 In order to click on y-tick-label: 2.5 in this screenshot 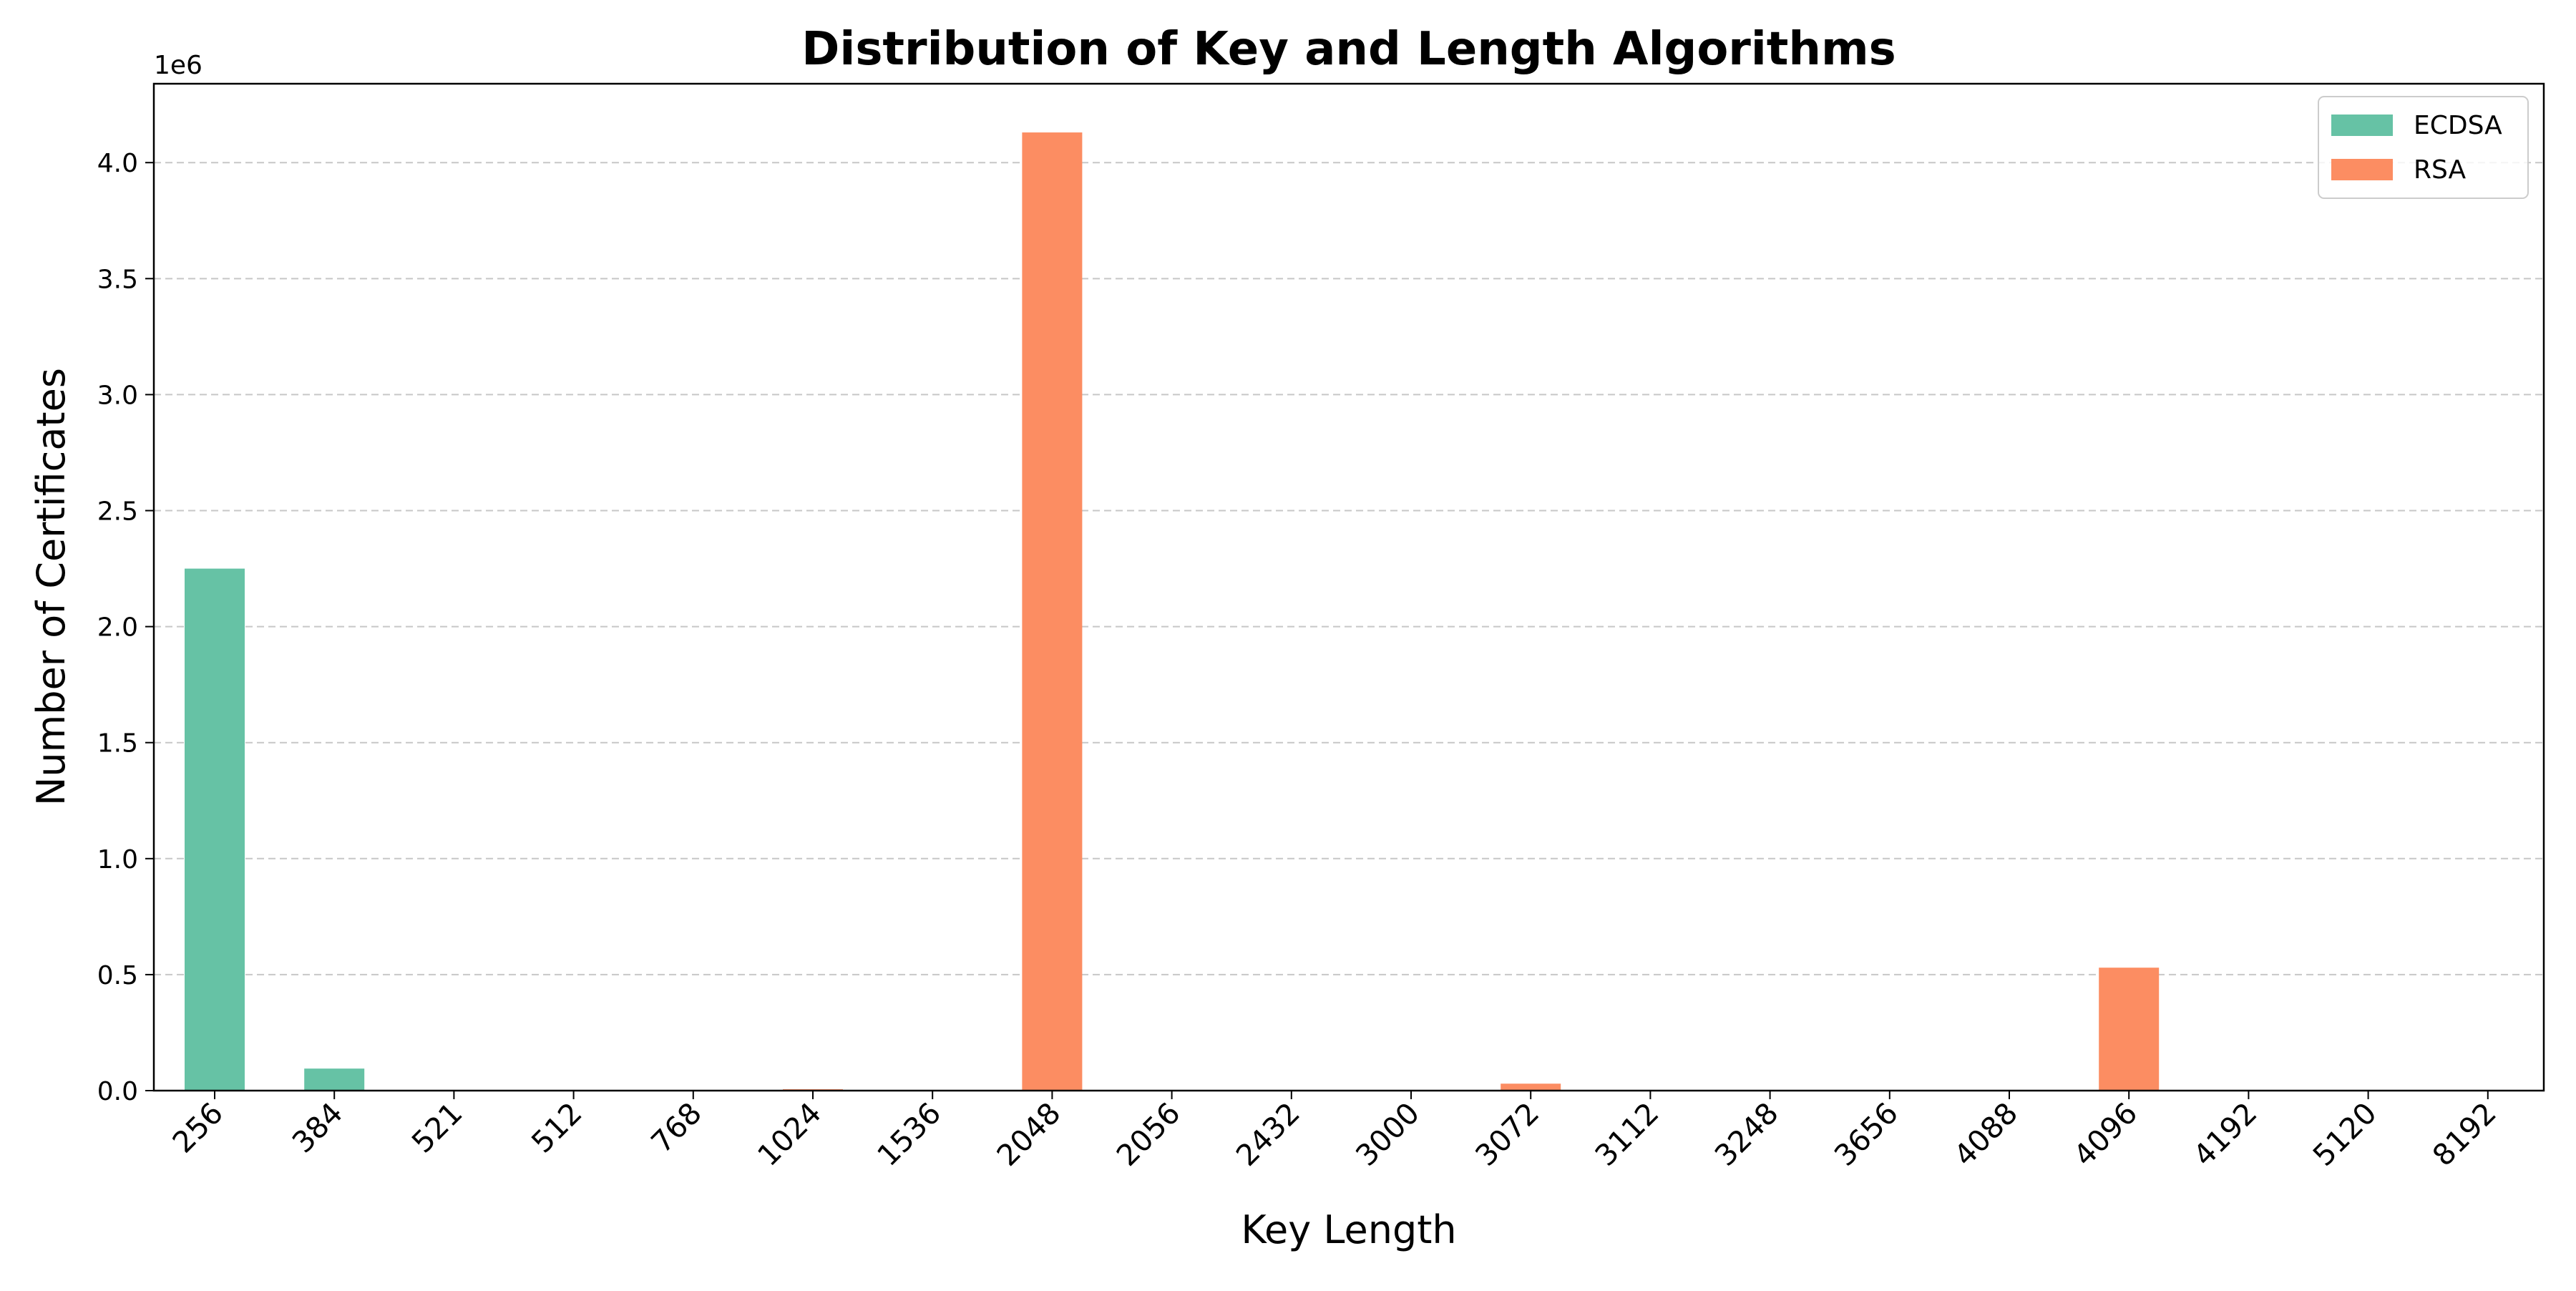, I will do `click(117, 512)`.